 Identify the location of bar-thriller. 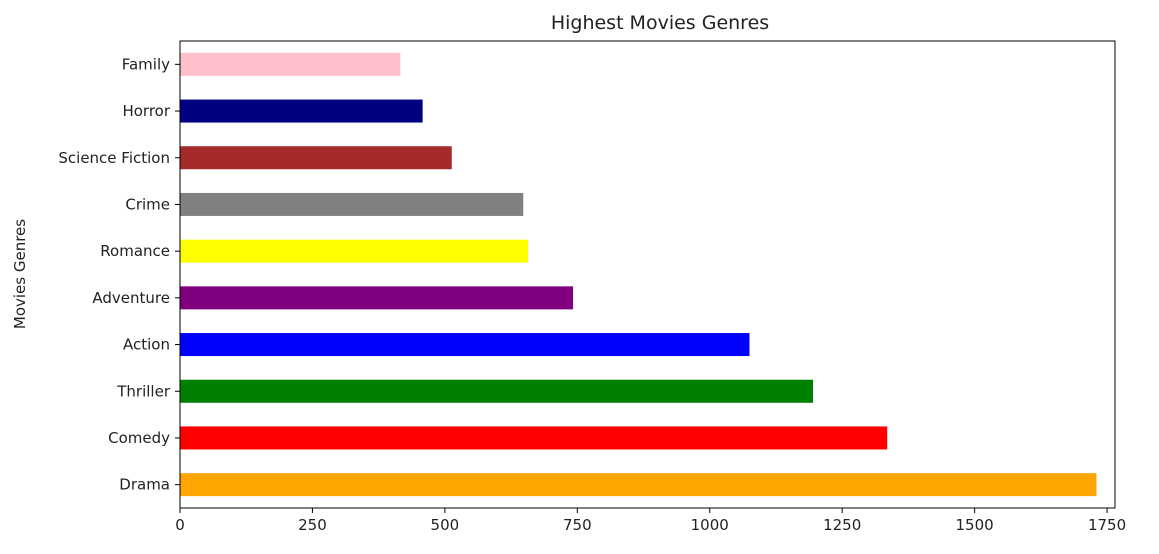
(497, 391).